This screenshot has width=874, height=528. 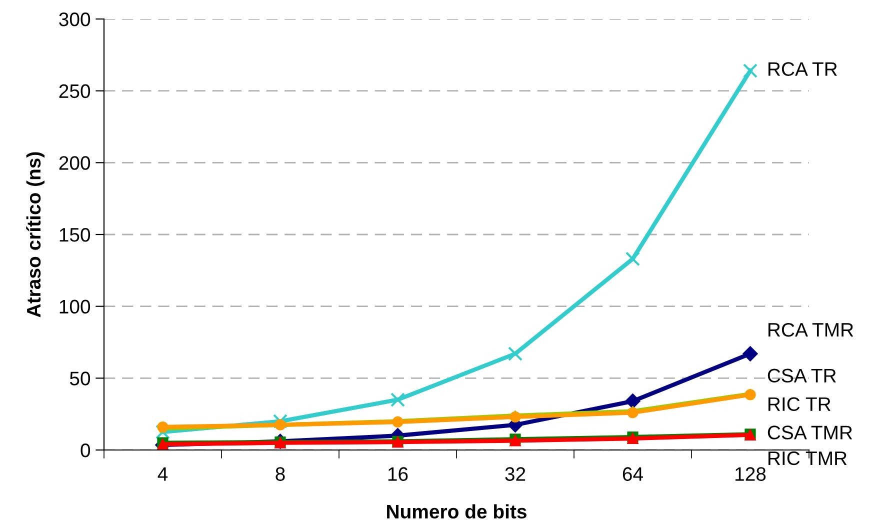 I want to click on series-label: CSA TMR, so click(x=810, y=433).